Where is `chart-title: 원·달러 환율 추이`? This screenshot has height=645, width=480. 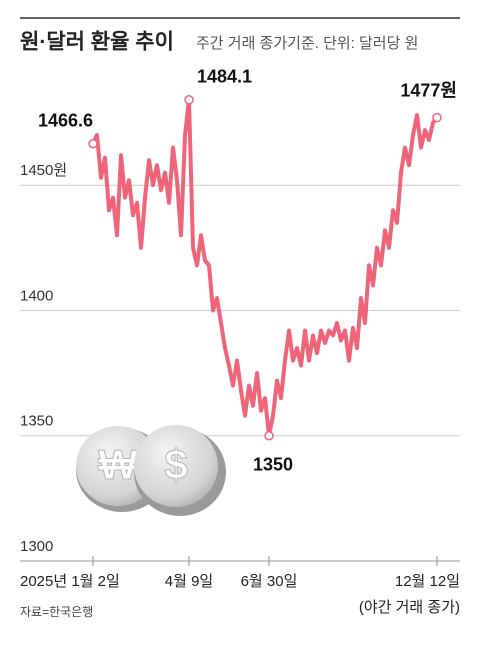 chart-title: 원·달러 환율 추이 is located at coordinates (97, 42).